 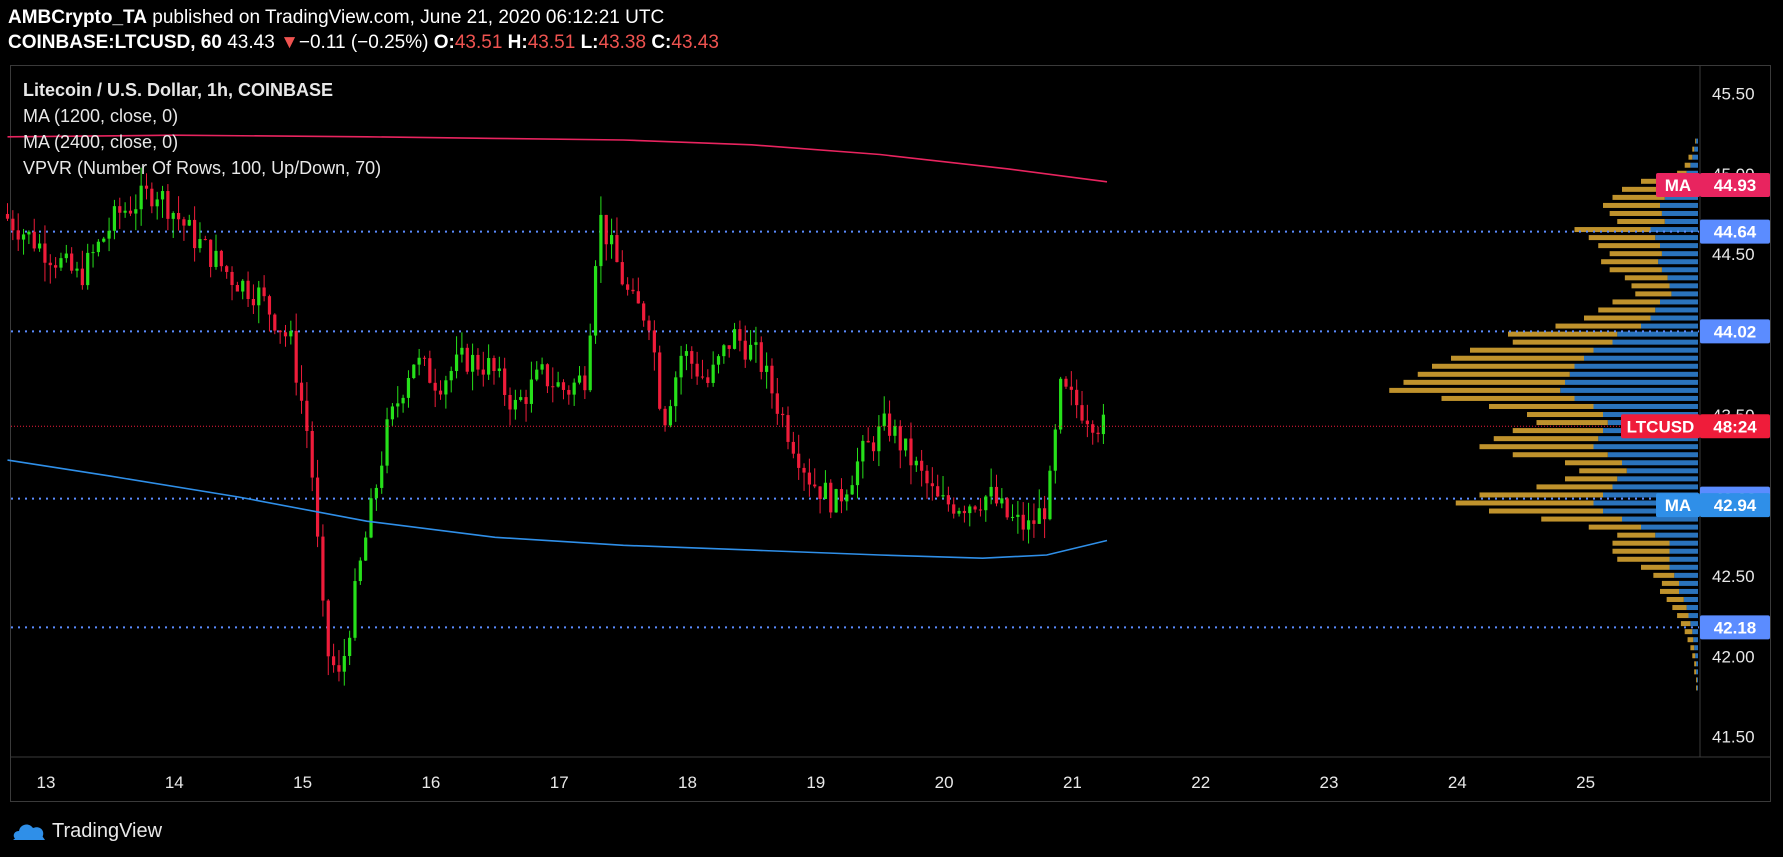 I want to click on legend-ma-1200: MA (1200, close, 0), so click(x=101, y=116).